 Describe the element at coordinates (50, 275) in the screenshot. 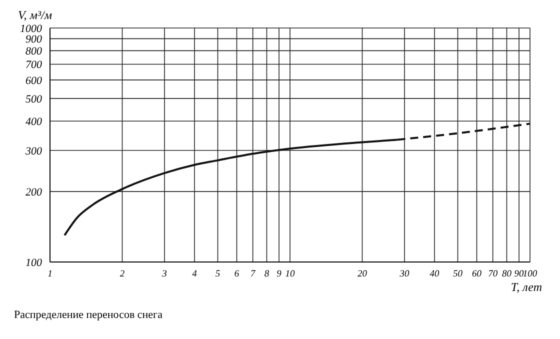

I see `x-tick-label: 1` at that location.